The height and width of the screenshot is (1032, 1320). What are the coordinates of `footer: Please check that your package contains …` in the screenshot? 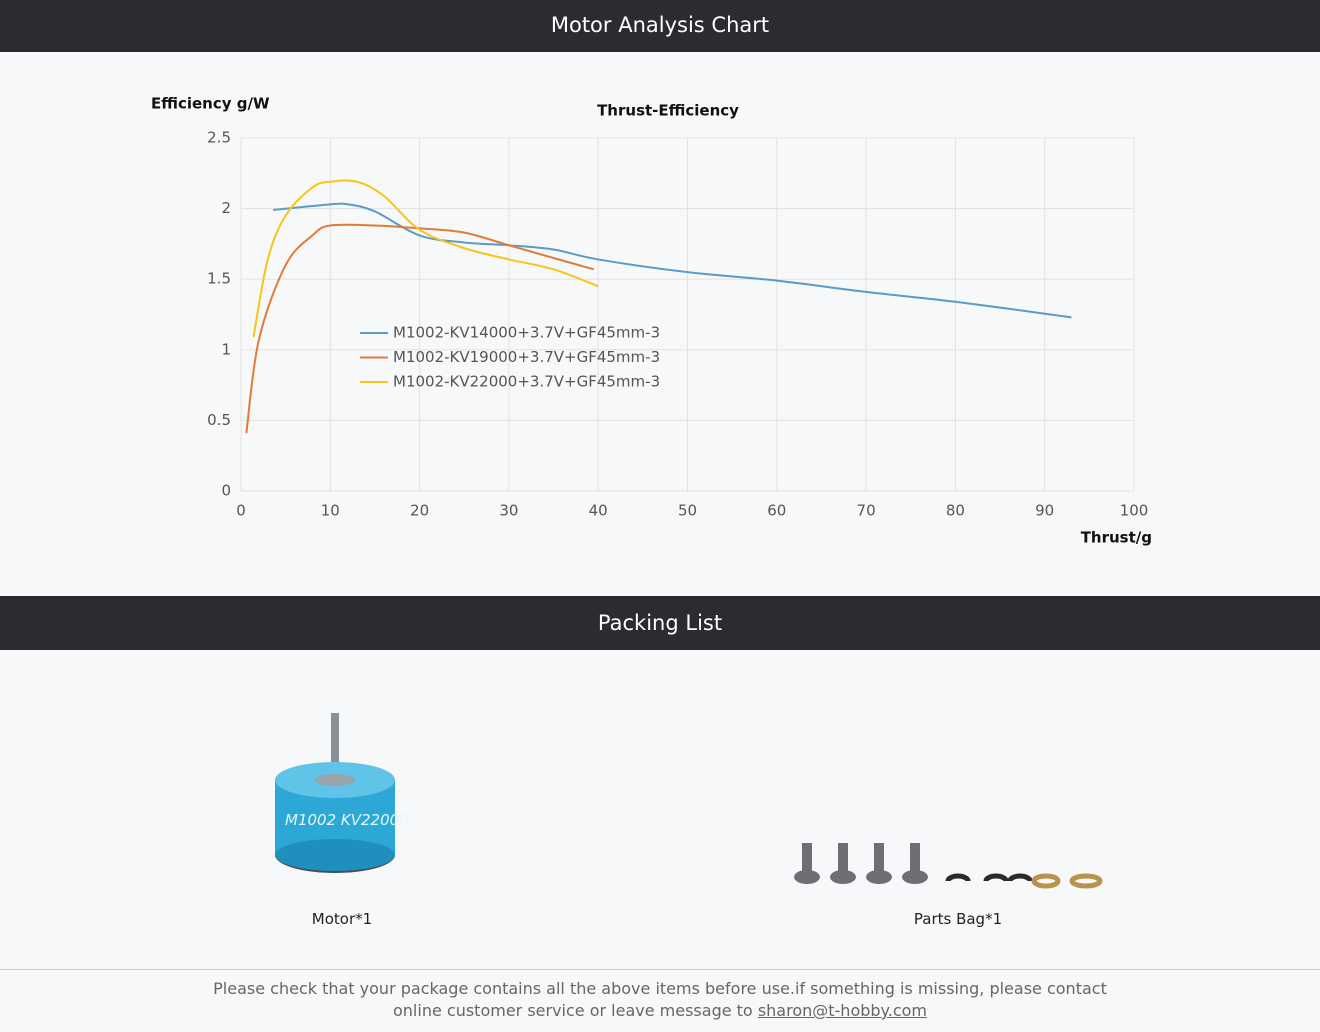 It's located at (660, 1000).